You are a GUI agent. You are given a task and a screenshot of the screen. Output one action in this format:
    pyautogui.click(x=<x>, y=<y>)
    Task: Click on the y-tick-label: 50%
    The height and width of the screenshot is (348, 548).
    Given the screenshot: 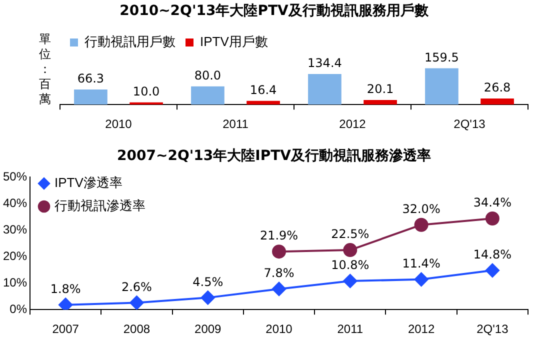 What is the action you would take?
    pyautogui.click(x=15, y=177)
    